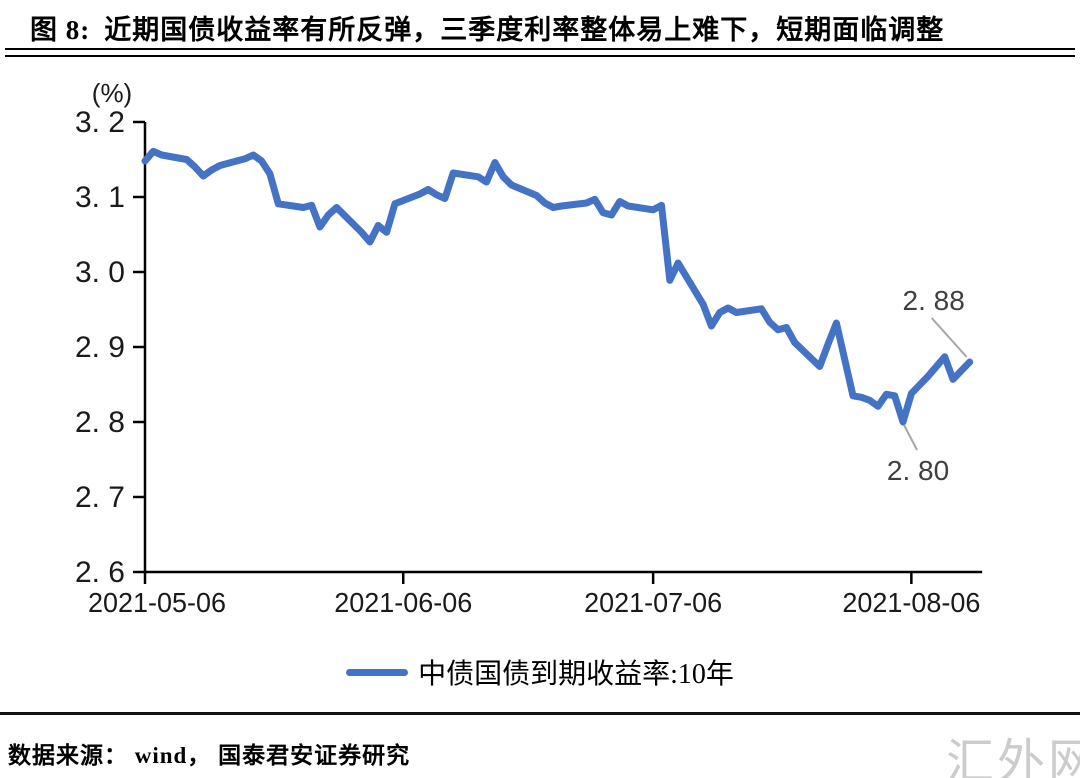 The width and height of the screenshot is (1080, 778). What do you see at coordinates (653, 602) in the screenshot?
I see `x-tick-label: 2021-07-06` at bounding box center [653, 602].